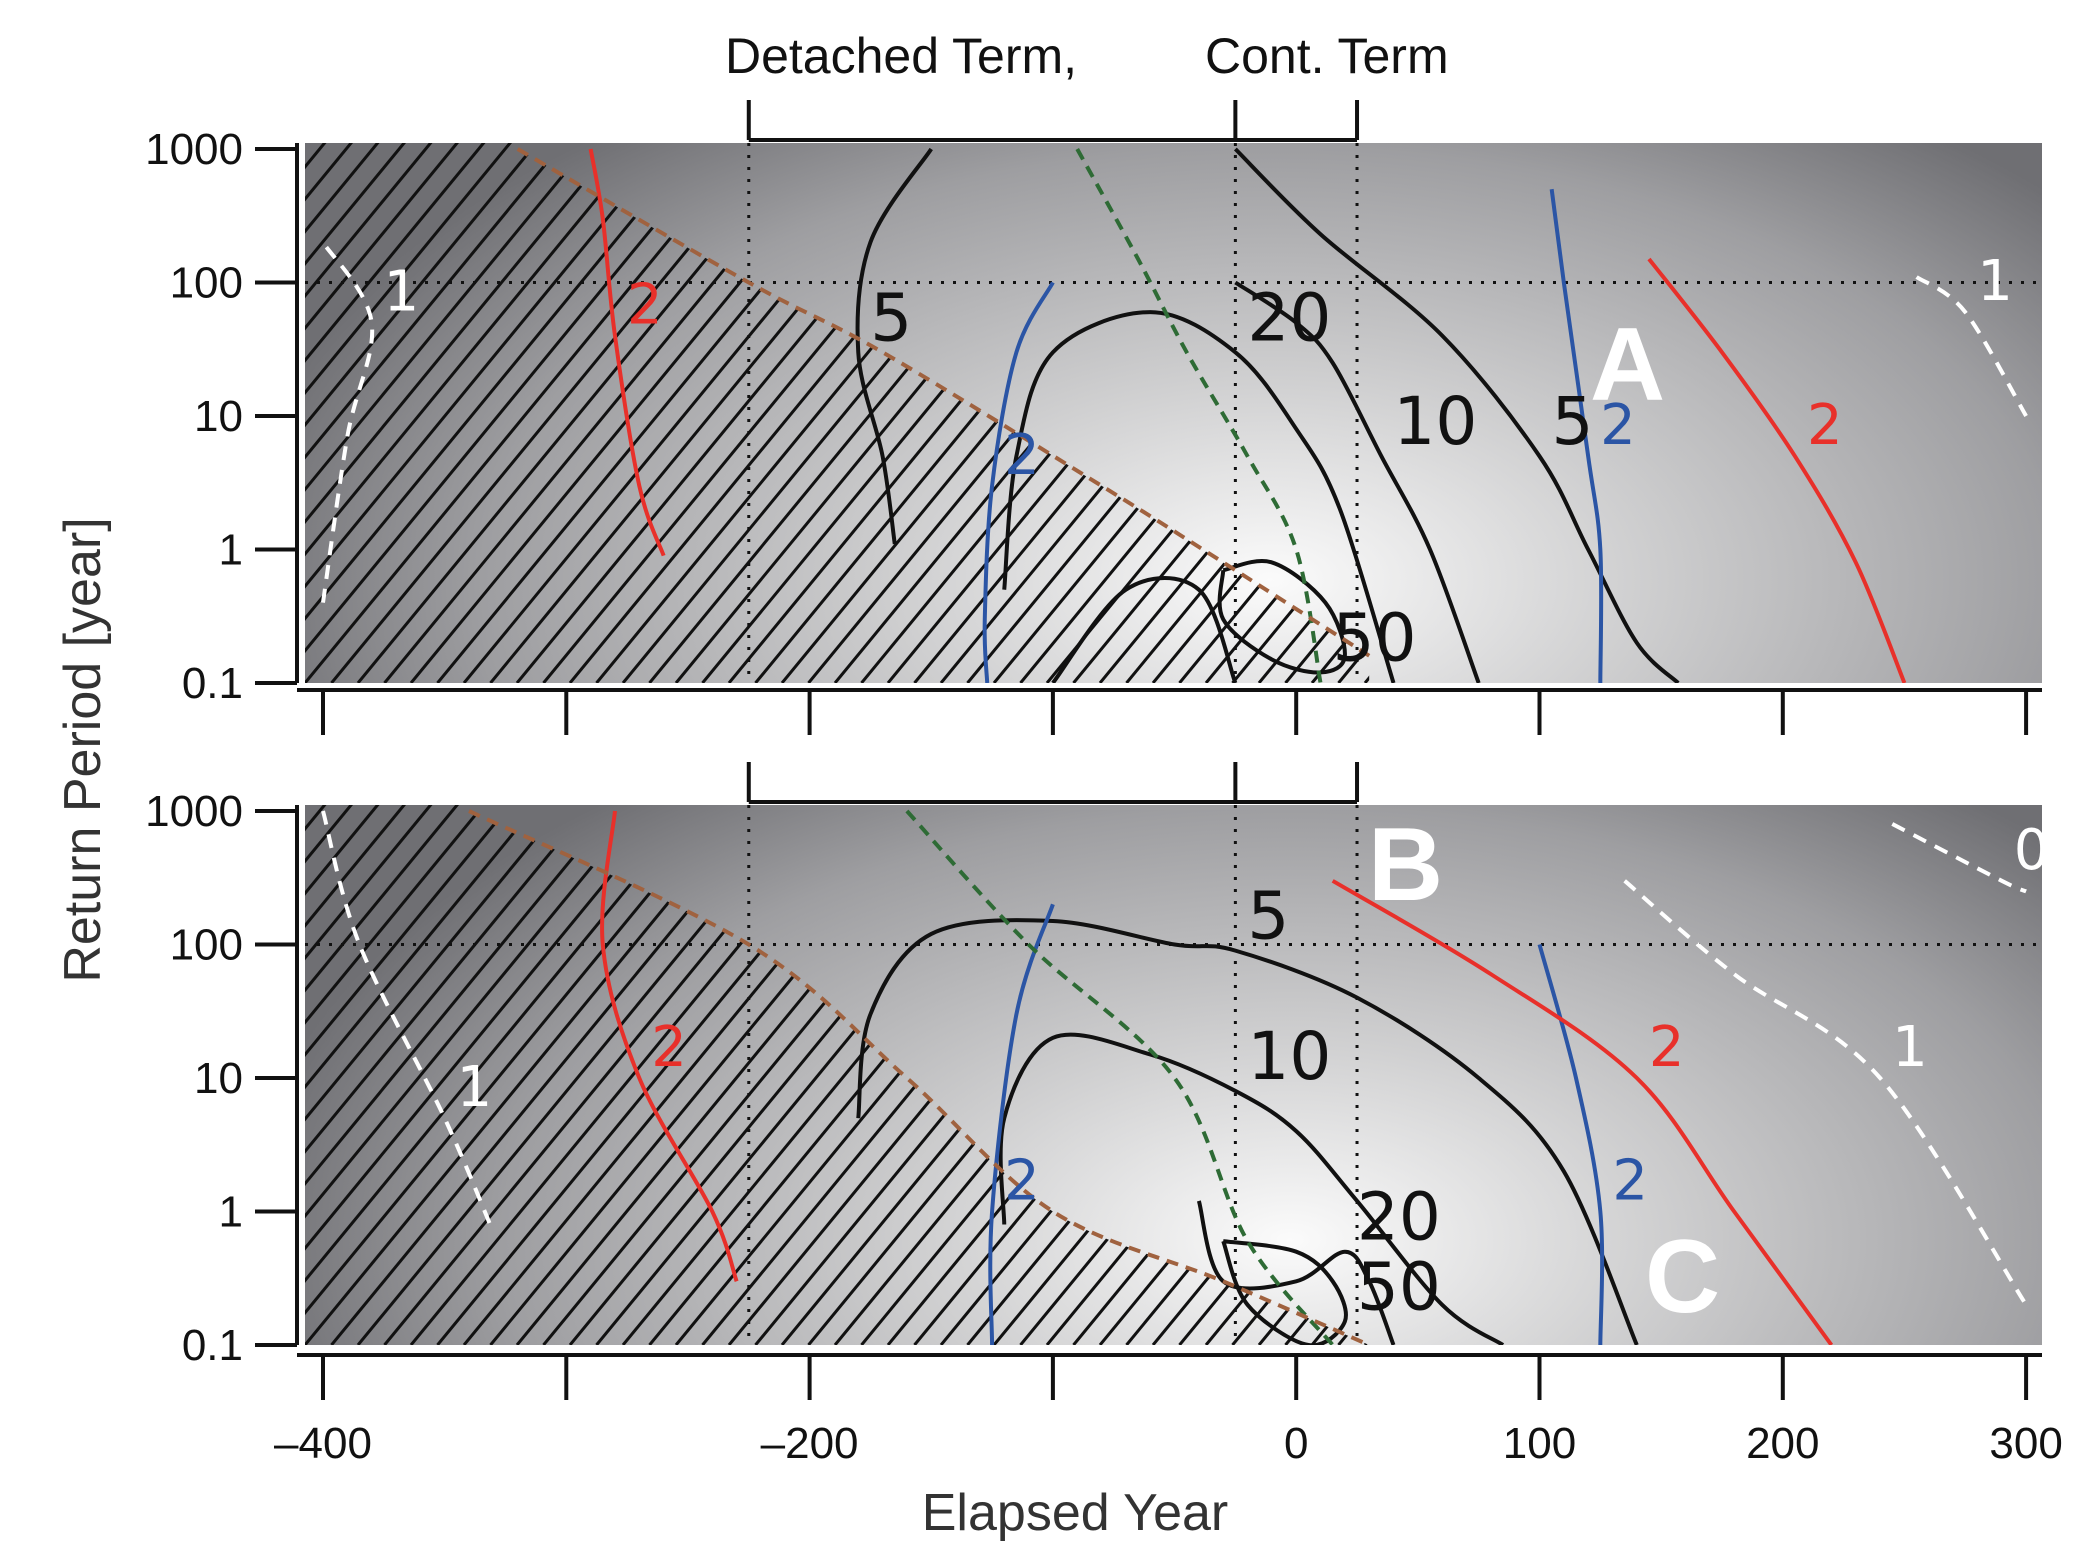 This screenshot has height=1541, width=2087. What do you see at coordinates (206, 945) in the screenshot?
I see `y-tick-label: 100` at bounding box center [206, 945].